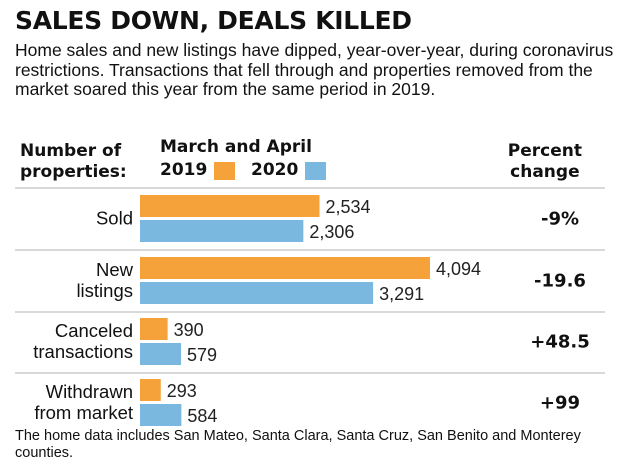 This screenshot has width=620, height=467. What do you see at coordinates (347, 207) in the screenshot?
I see `value-label-2019: 2,534` at bounding box center [347, 207].